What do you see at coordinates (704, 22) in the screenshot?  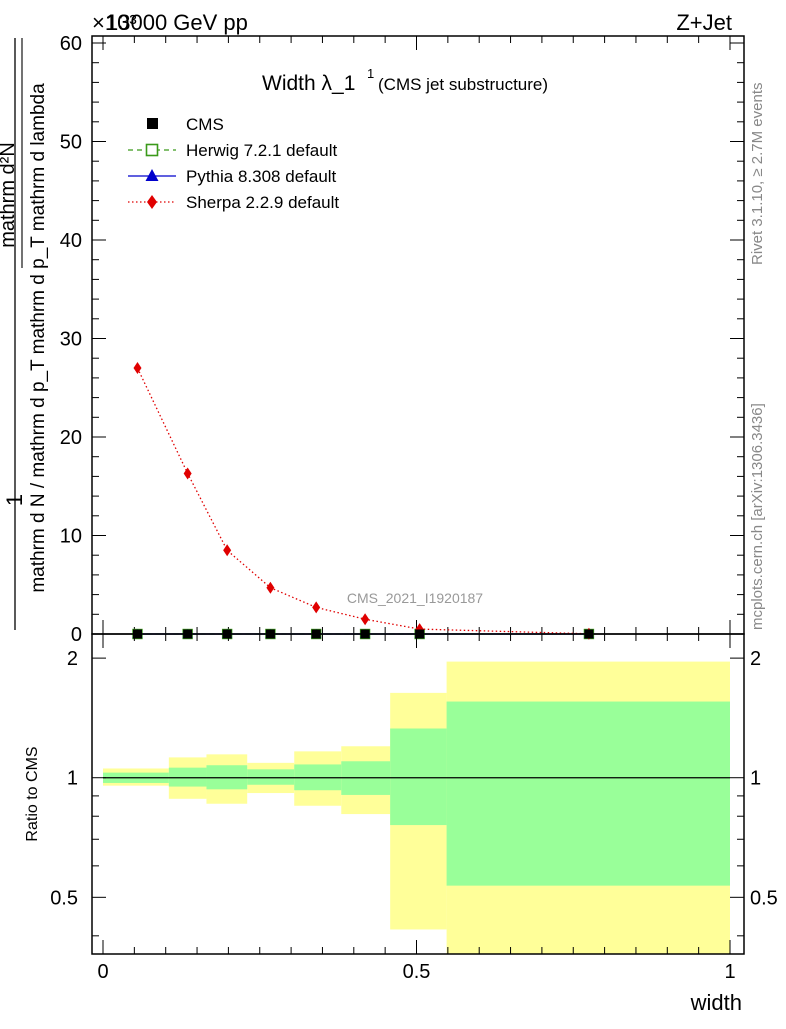 I see `process-label: Z+Jet` at bounding box center [704, 22].